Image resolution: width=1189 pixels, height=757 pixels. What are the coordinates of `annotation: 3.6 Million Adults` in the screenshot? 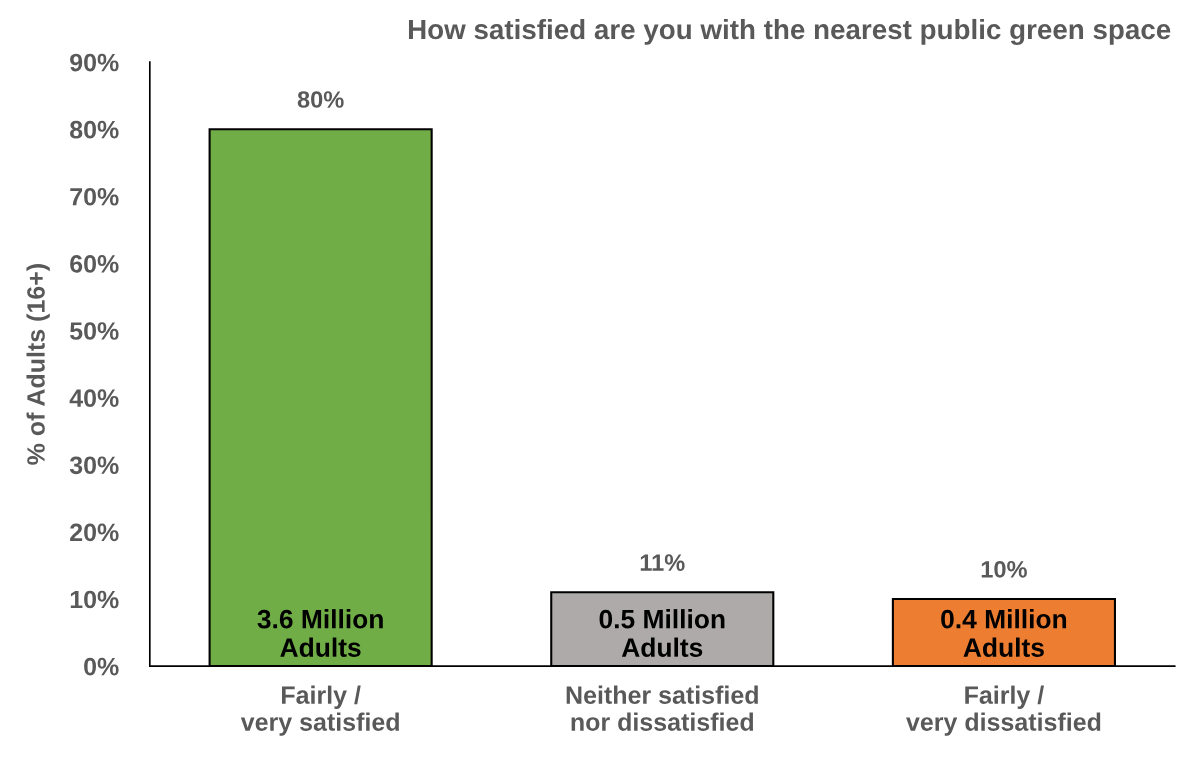 It's located at (320, 633).